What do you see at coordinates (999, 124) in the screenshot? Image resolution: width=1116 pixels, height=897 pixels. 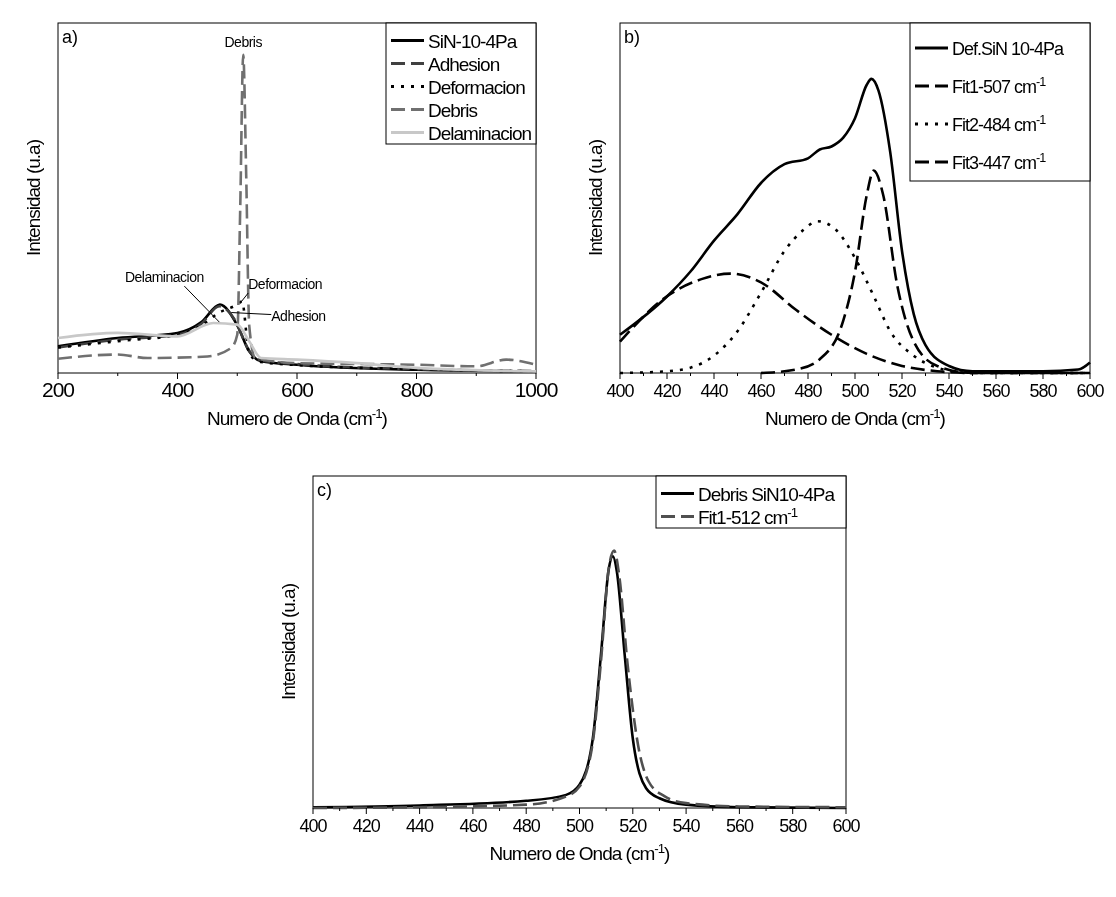 I see `legend-label: Fit2-484 cm$^{-1}$` at bounding box center [999, 124].